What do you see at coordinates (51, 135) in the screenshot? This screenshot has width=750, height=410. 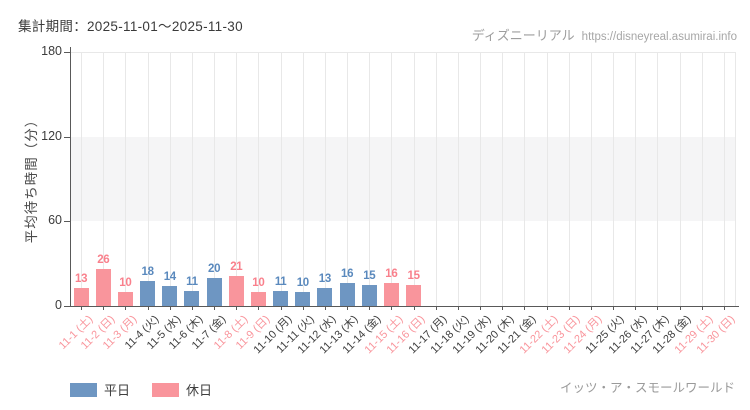 I see `y-tick-label: 120` at bounding box center [51, 135].